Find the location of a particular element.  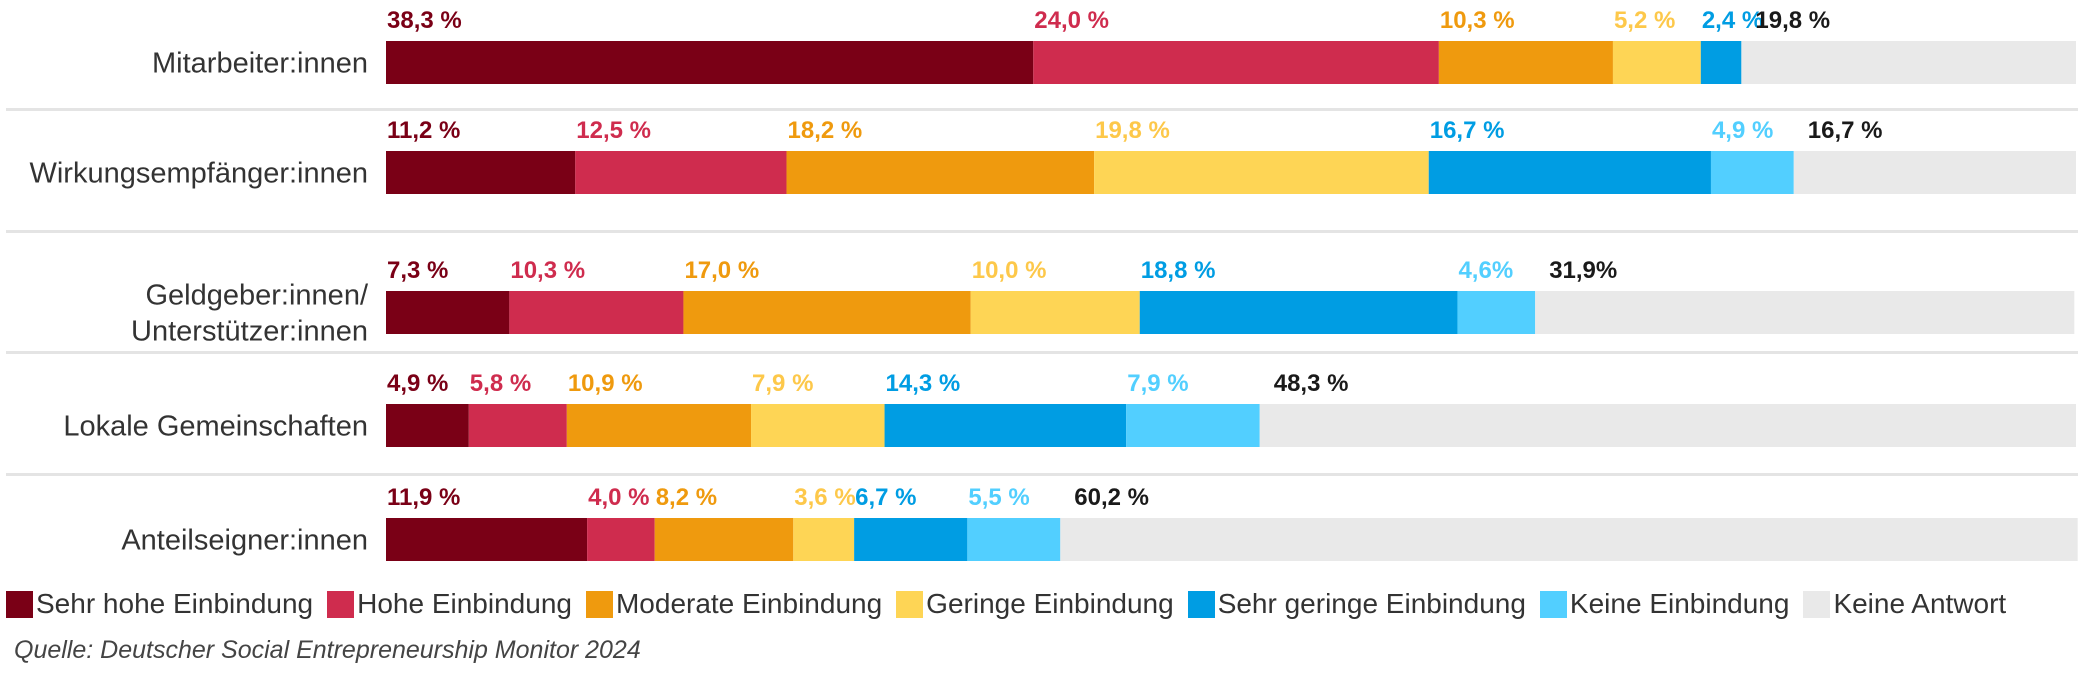

category-label: Lokale Gemeinschaften is located at coordinates (215, 427).